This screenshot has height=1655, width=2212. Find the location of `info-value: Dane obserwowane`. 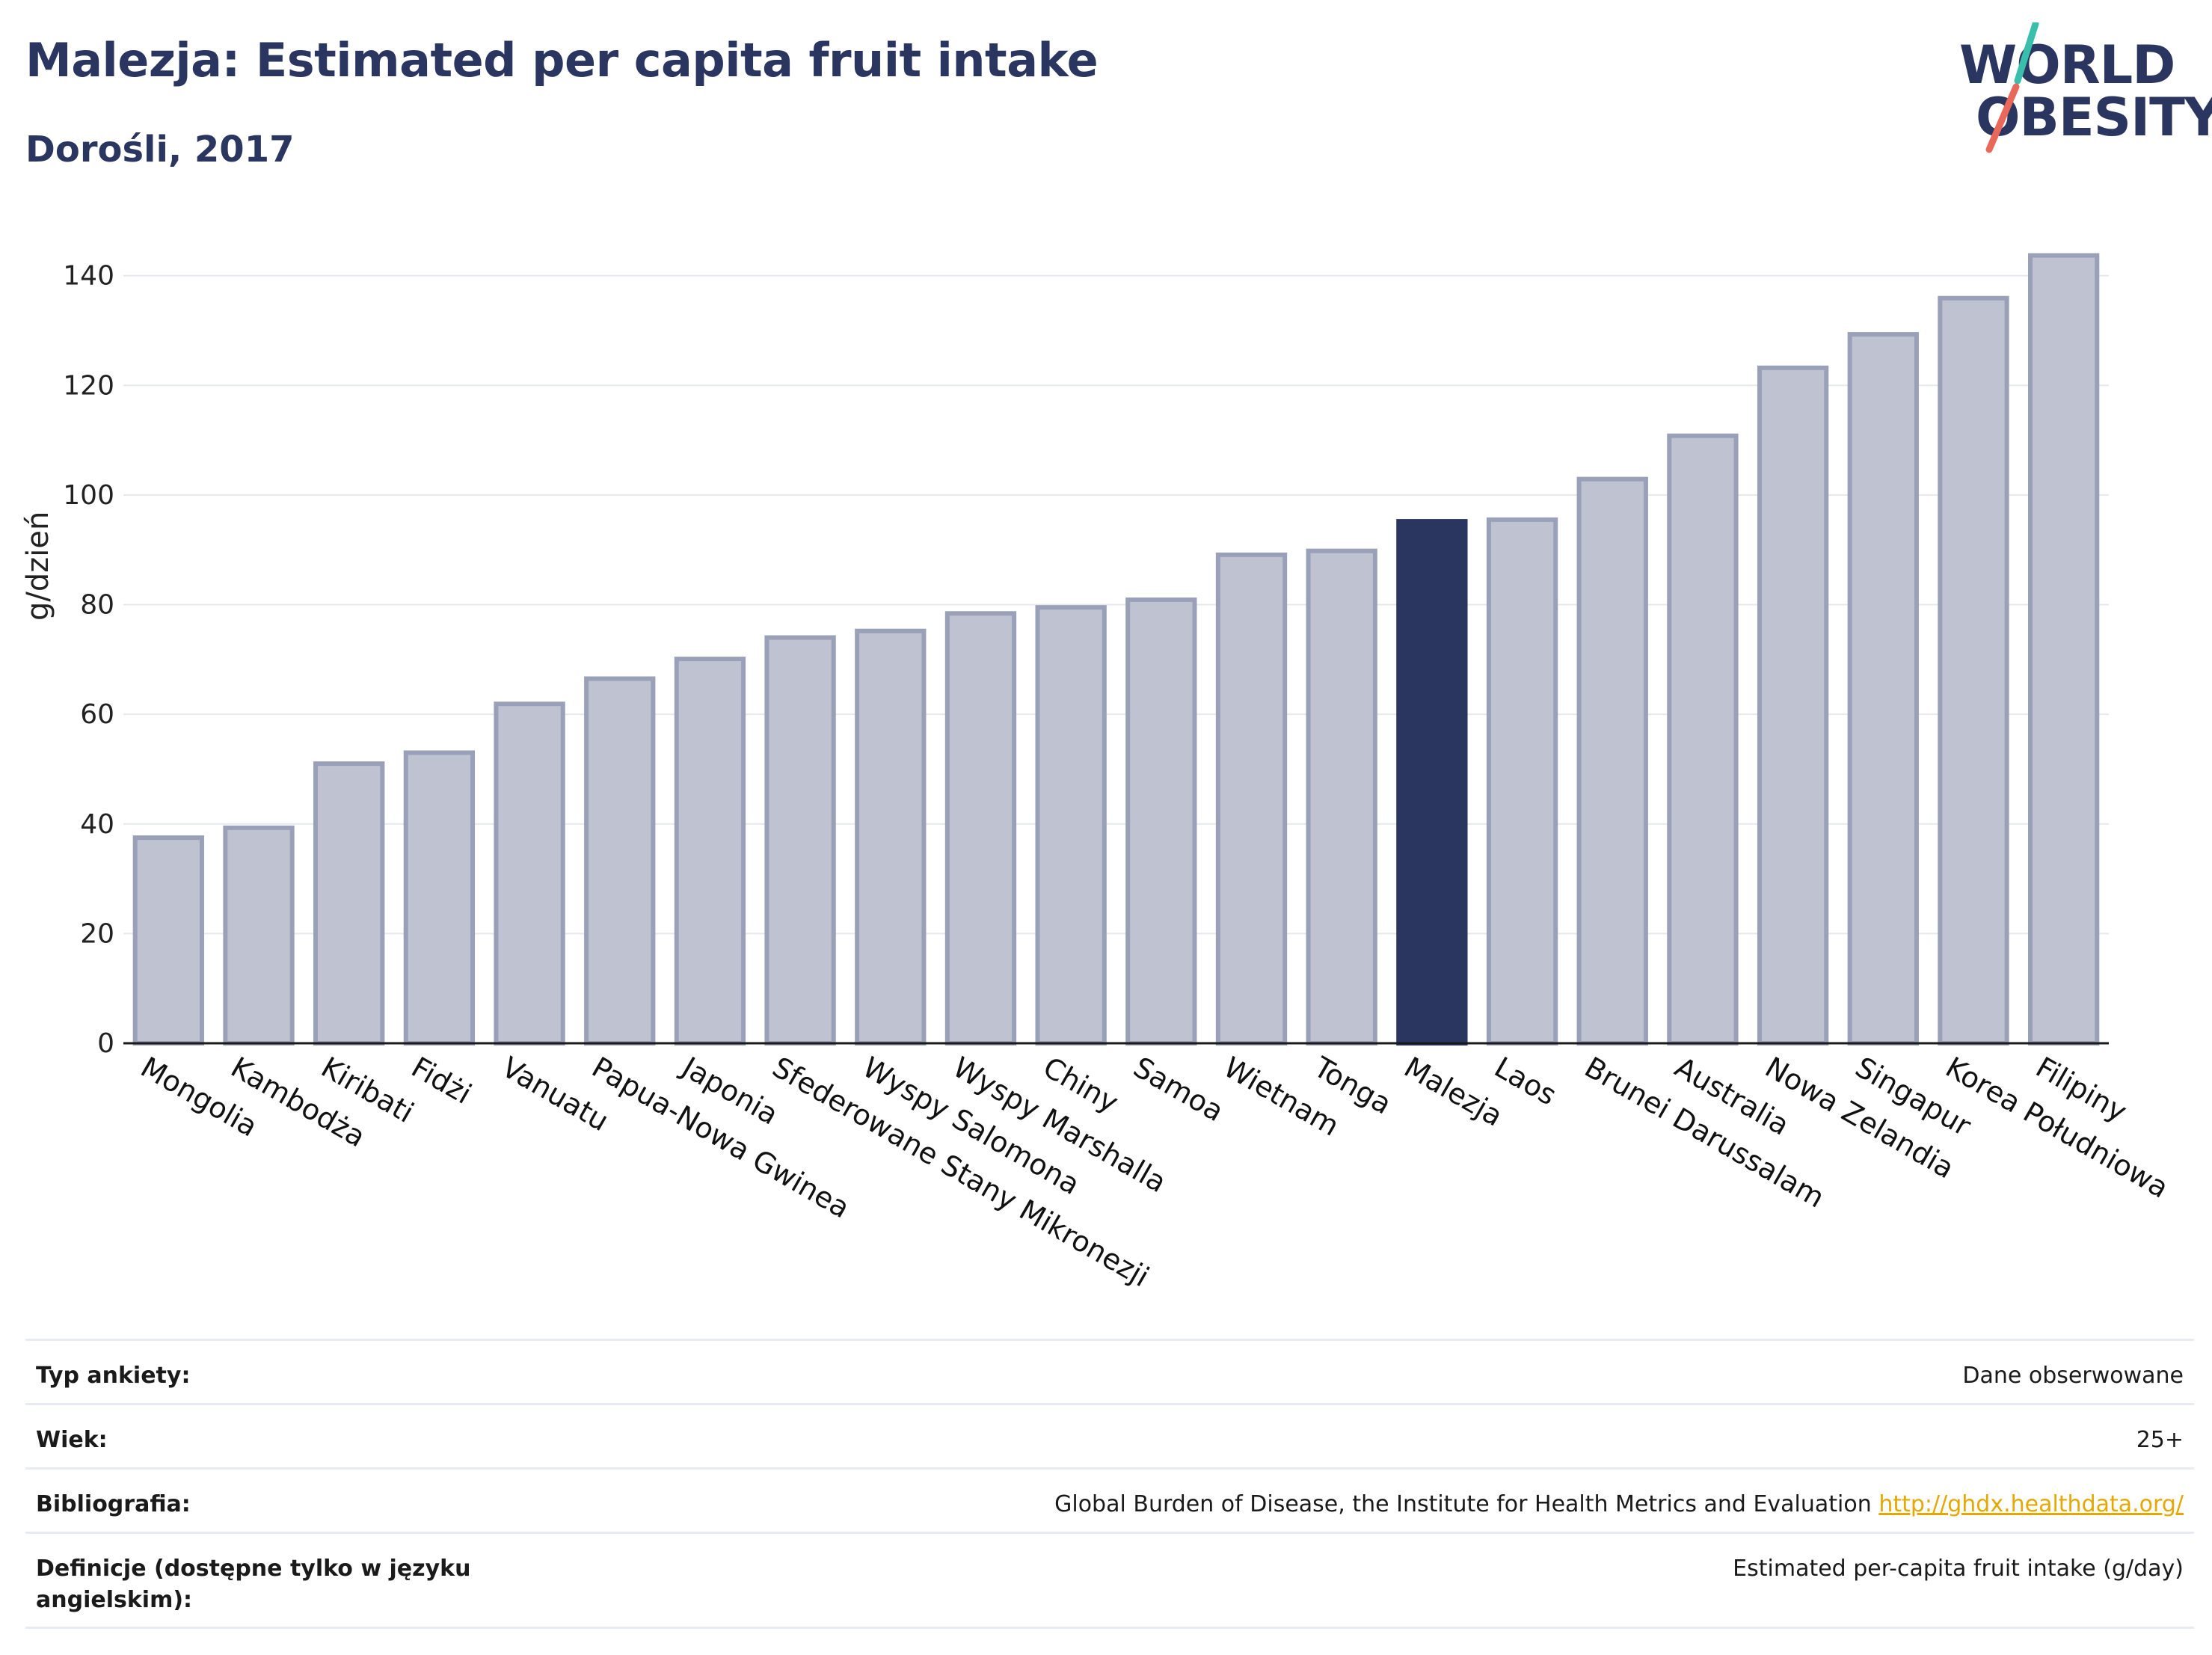

info-value: Dane obserwowane is located at coordinates (2073, 1376).